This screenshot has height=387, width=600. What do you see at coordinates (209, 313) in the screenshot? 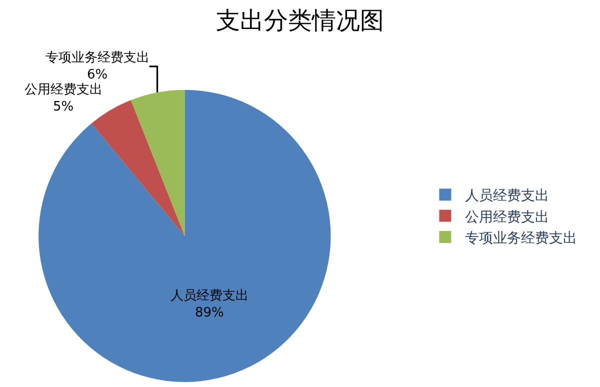
I see `data-label: 89%` at bounding box center [209, 313].